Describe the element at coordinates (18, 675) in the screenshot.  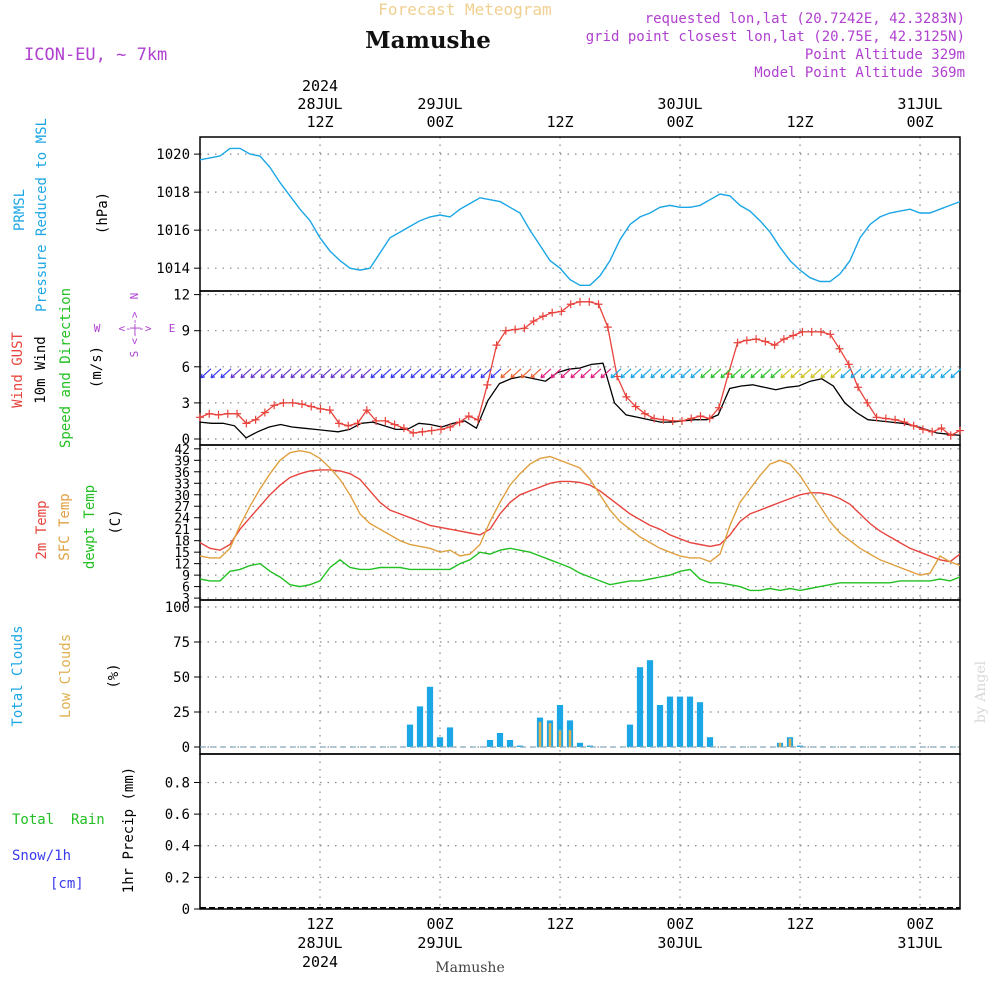
I see `cloud-label-total: Total Clouds` at that location.